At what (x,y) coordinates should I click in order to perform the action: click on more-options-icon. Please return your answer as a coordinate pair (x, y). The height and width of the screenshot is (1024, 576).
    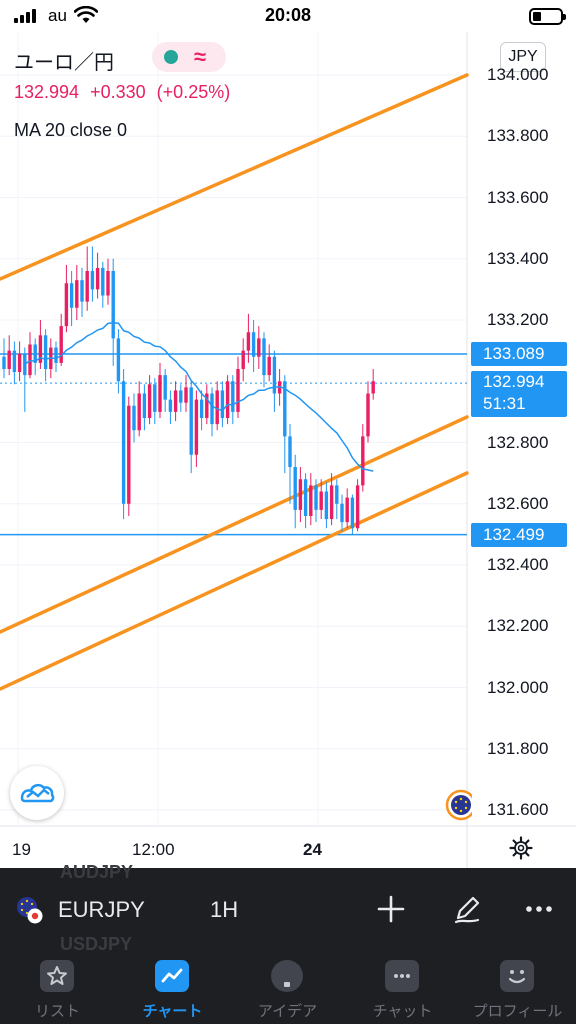
    Looking at the image, I should click on (539, 909).